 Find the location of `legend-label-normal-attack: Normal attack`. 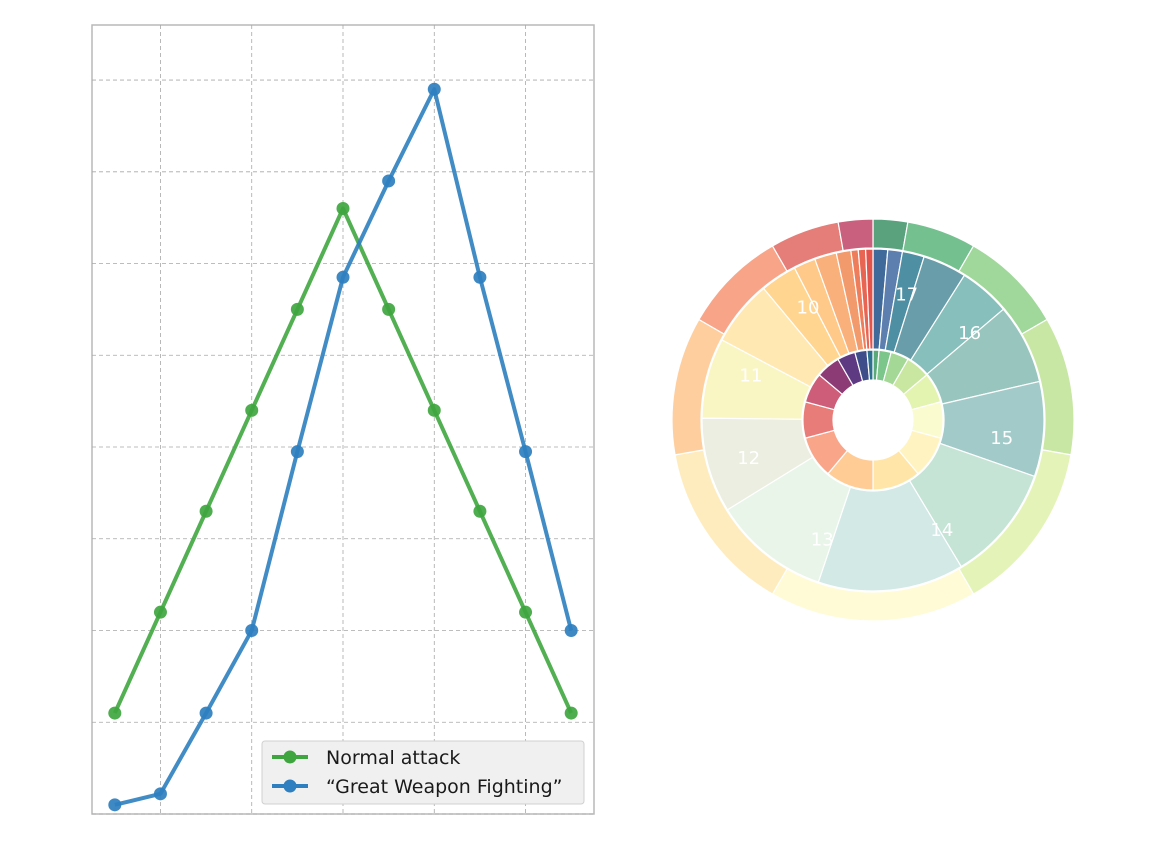

legend-label-normal-attack: Normal attack is located at coordinates (393, 758).